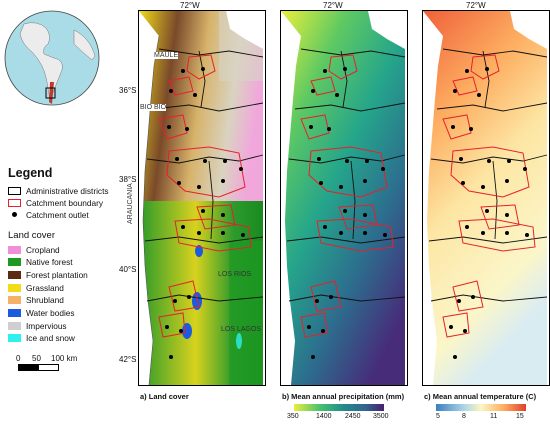 Image resolution: width=550 pixels, height=425 pixels. What do you see at coordinates (36, 287) in the screenshot?
I see `land-cover-item: Grassland` at bounding box center [36, 287].